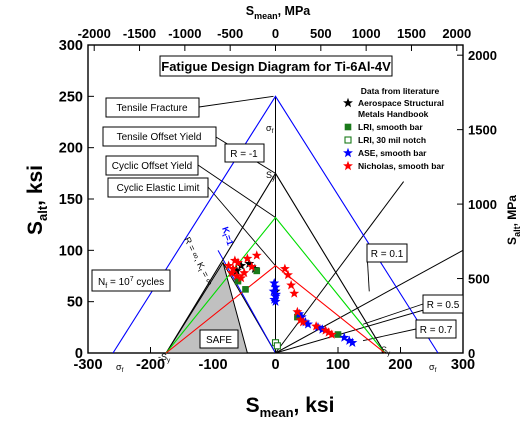 Image resolution: width=521 pixels, height=428 pixels. Describe the element at coordinates (158, 187) in the screenshot. I see `cyclic-elastic-limit-box` at that location.